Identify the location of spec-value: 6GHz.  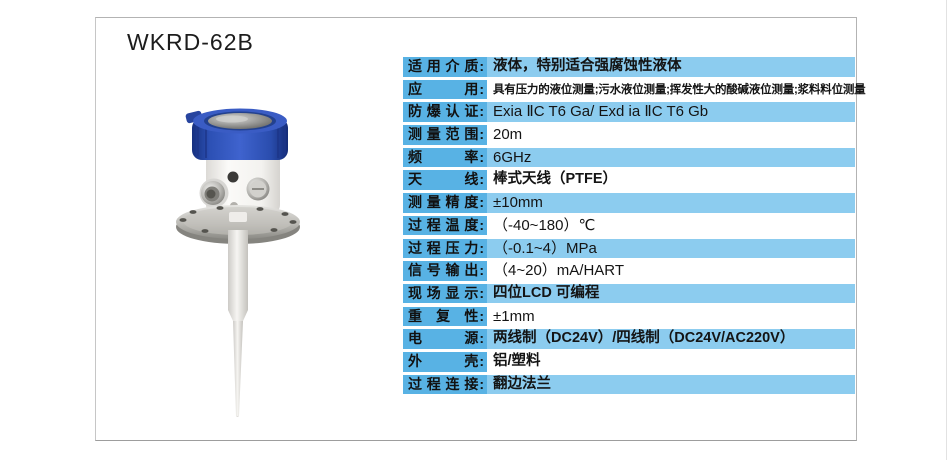
(671, 157).